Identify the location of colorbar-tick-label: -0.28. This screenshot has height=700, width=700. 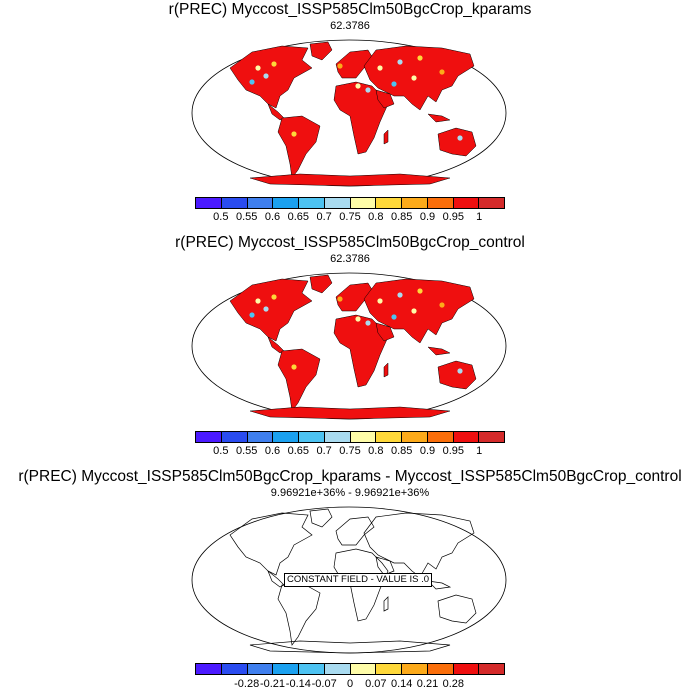
(247, 684).